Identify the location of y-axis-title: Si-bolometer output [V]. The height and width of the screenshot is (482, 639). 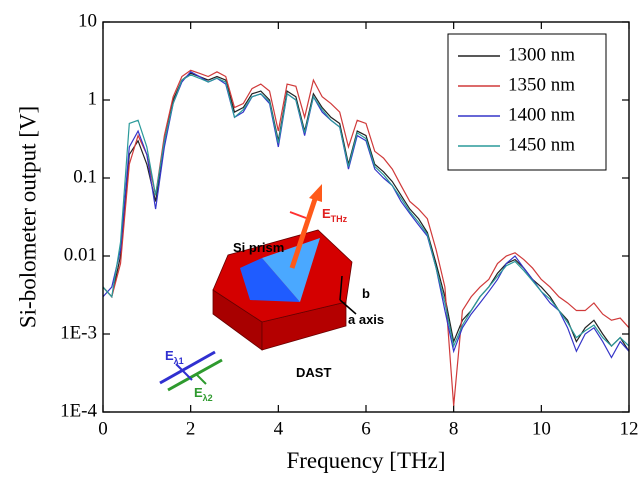
(27, 217).